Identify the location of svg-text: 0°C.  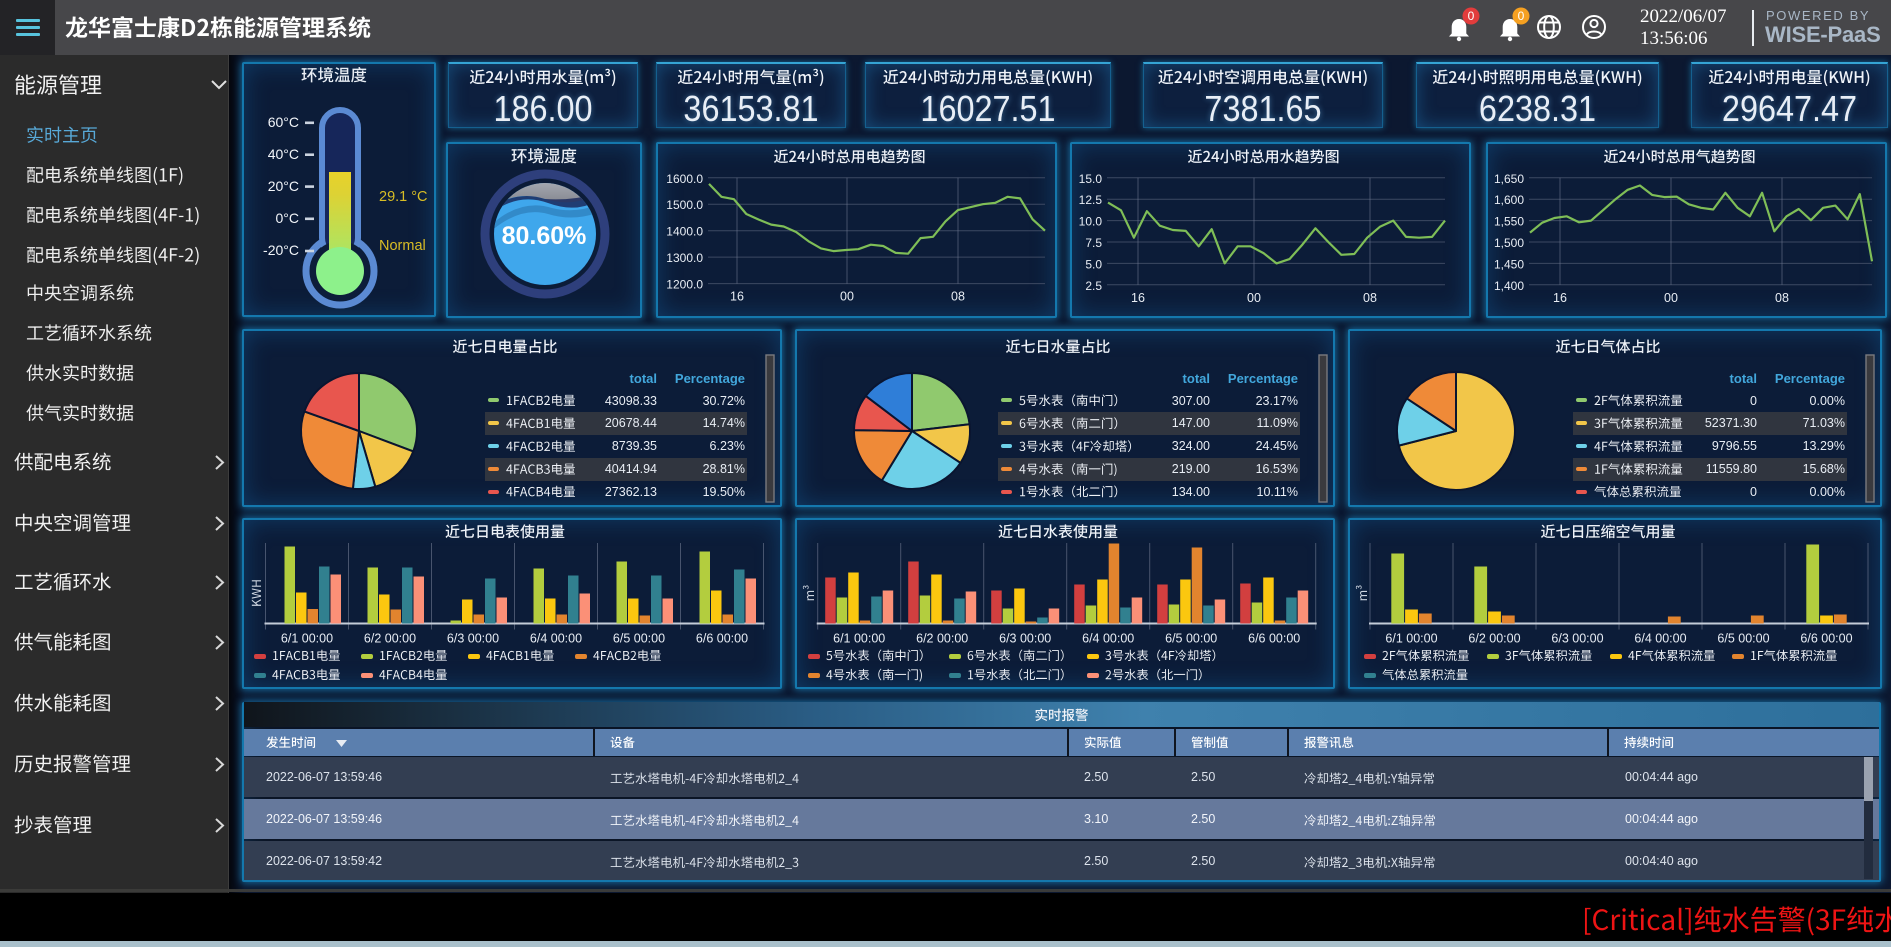
(288, 218).